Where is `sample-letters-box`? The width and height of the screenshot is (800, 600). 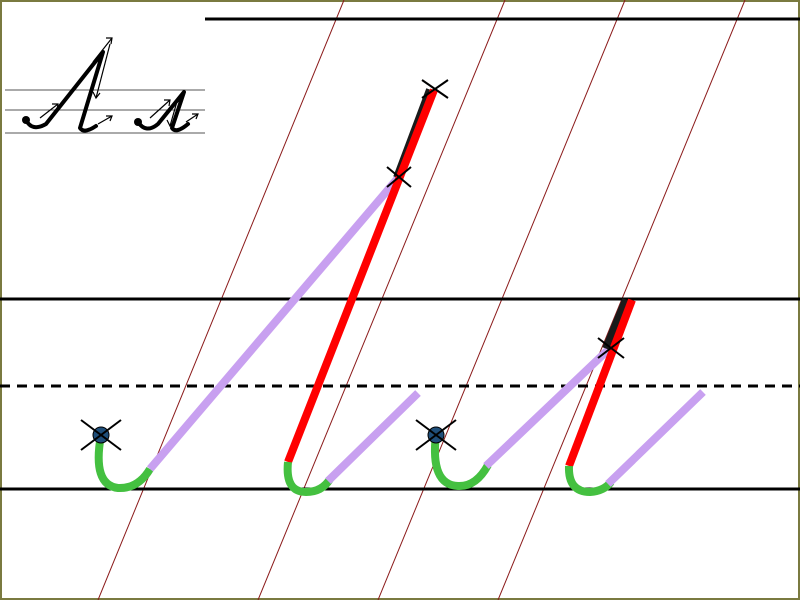 sample-letters-box is located at coordinates (105, 85).